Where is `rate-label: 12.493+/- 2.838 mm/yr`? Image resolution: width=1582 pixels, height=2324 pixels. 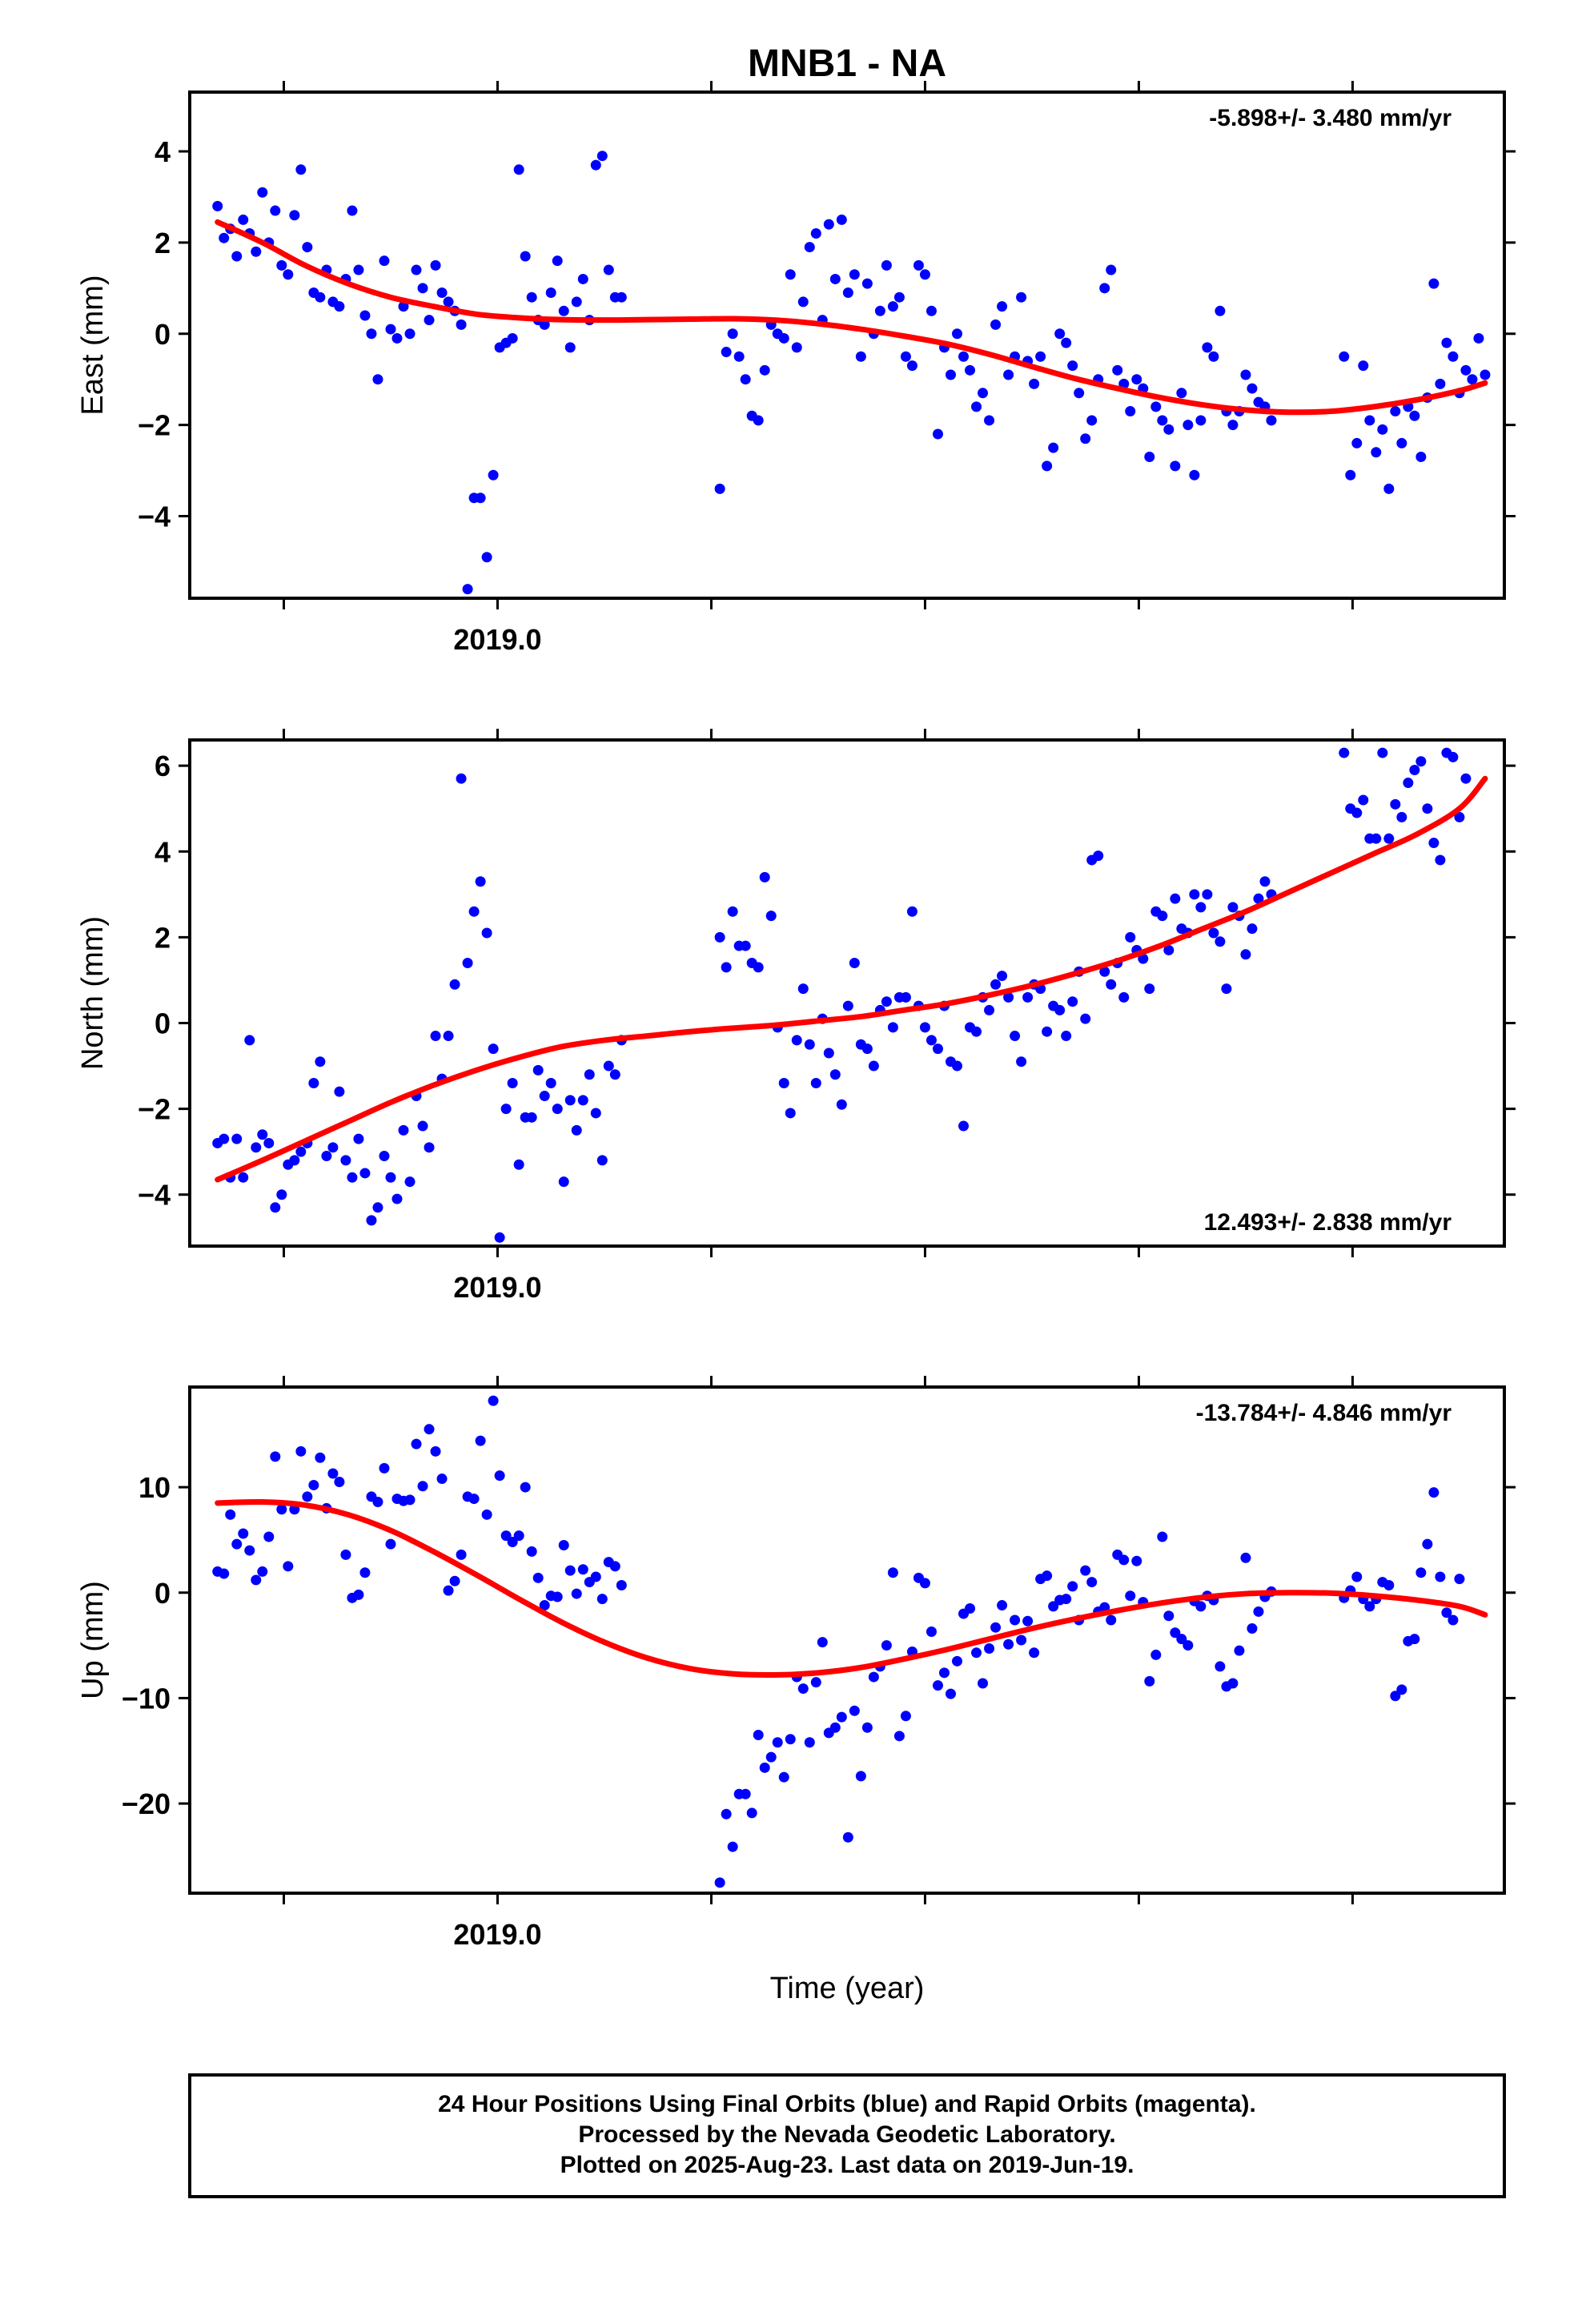
rate-label: 12.493+/- 2.838 mm/yr is located at coordinates (1328, 1222).